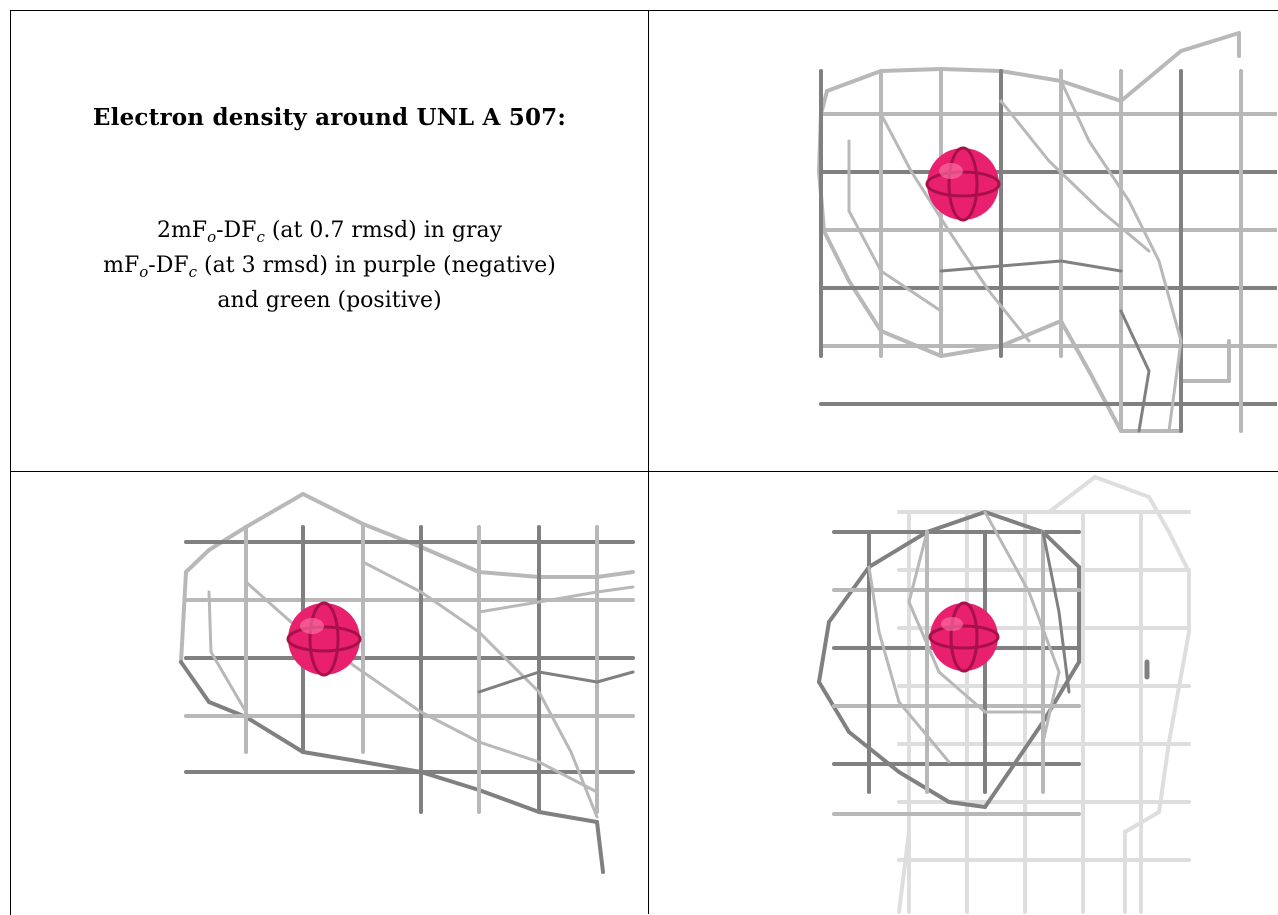 The image size is (1278, 915). I want to click on figure-title: Electron density around UNL A 507:, so click(329, 117).